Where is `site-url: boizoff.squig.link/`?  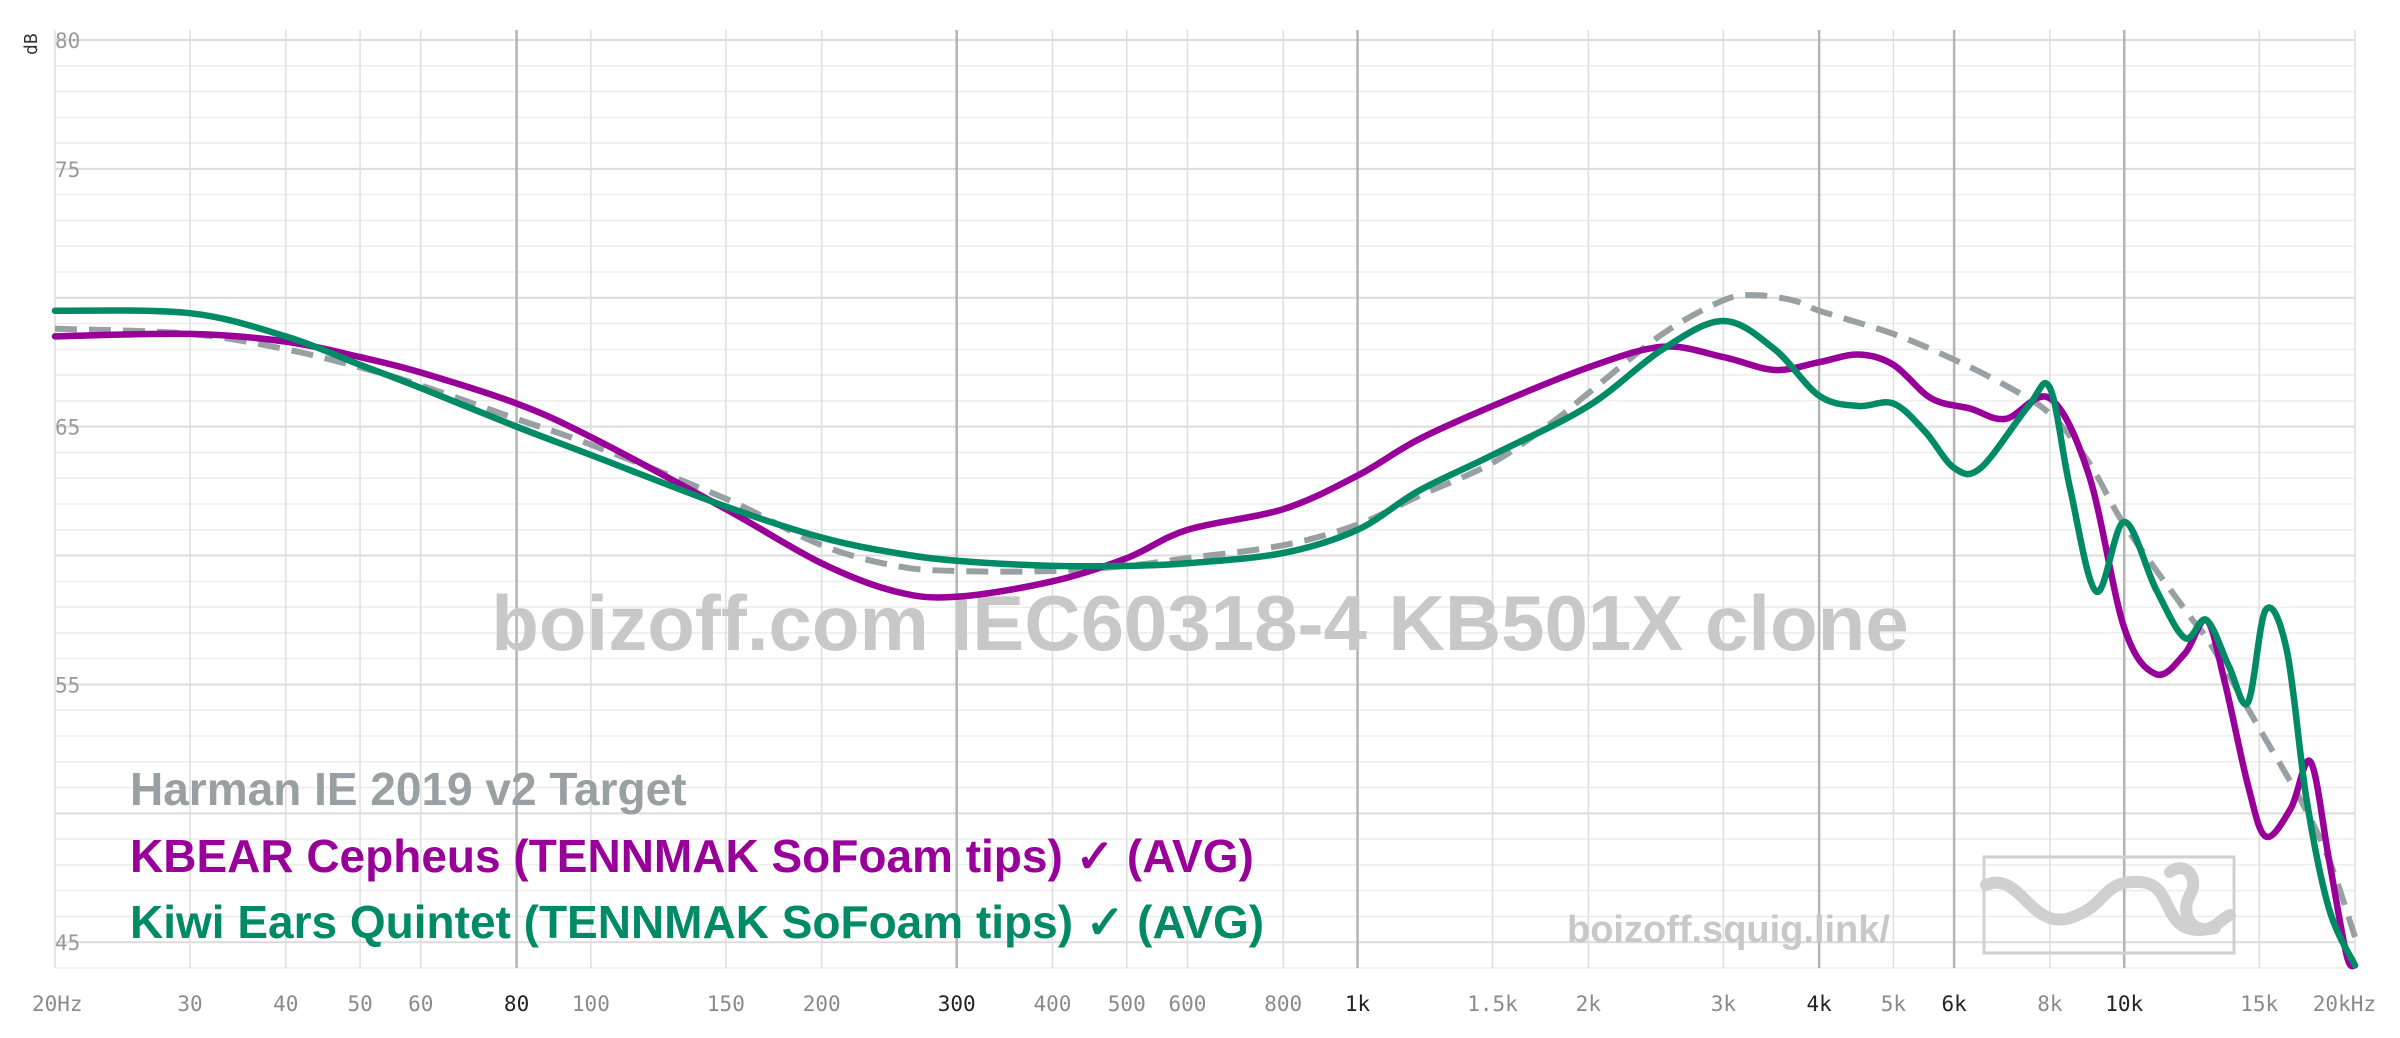
site-url: boizoff.squig.link/ is located at coordinates (1728, 930).